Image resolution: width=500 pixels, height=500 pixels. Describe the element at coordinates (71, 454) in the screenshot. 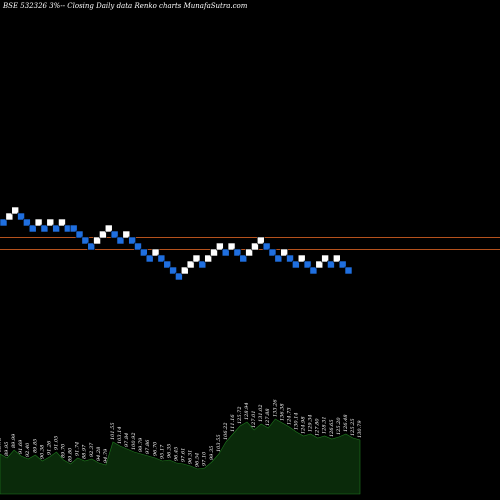

I see `volume-label: 89.80` at that location.